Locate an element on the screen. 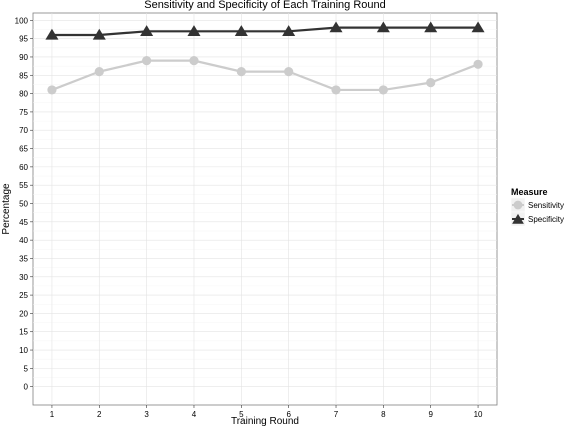  legend-title: Measure is located at coordinates (529, 192).